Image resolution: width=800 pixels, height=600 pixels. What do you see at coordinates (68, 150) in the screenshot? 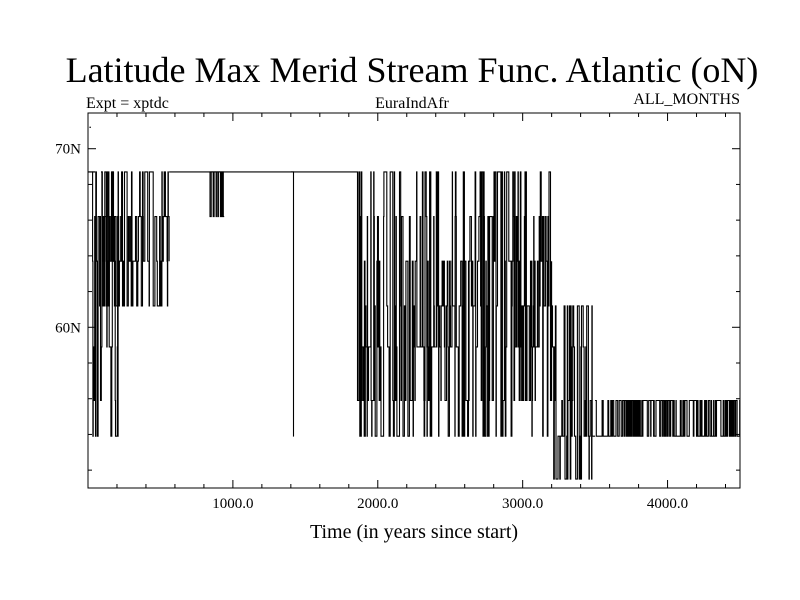
I see `y-tick-label: 70N` at bounding box center [68, 150].